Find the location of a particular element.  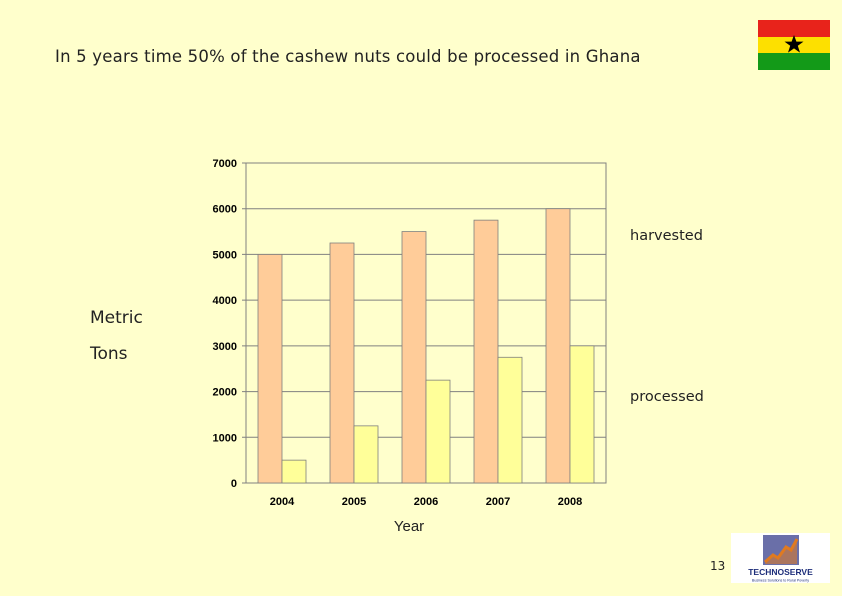

x-tick-label: 2004 is located at coordinates (282, 502).